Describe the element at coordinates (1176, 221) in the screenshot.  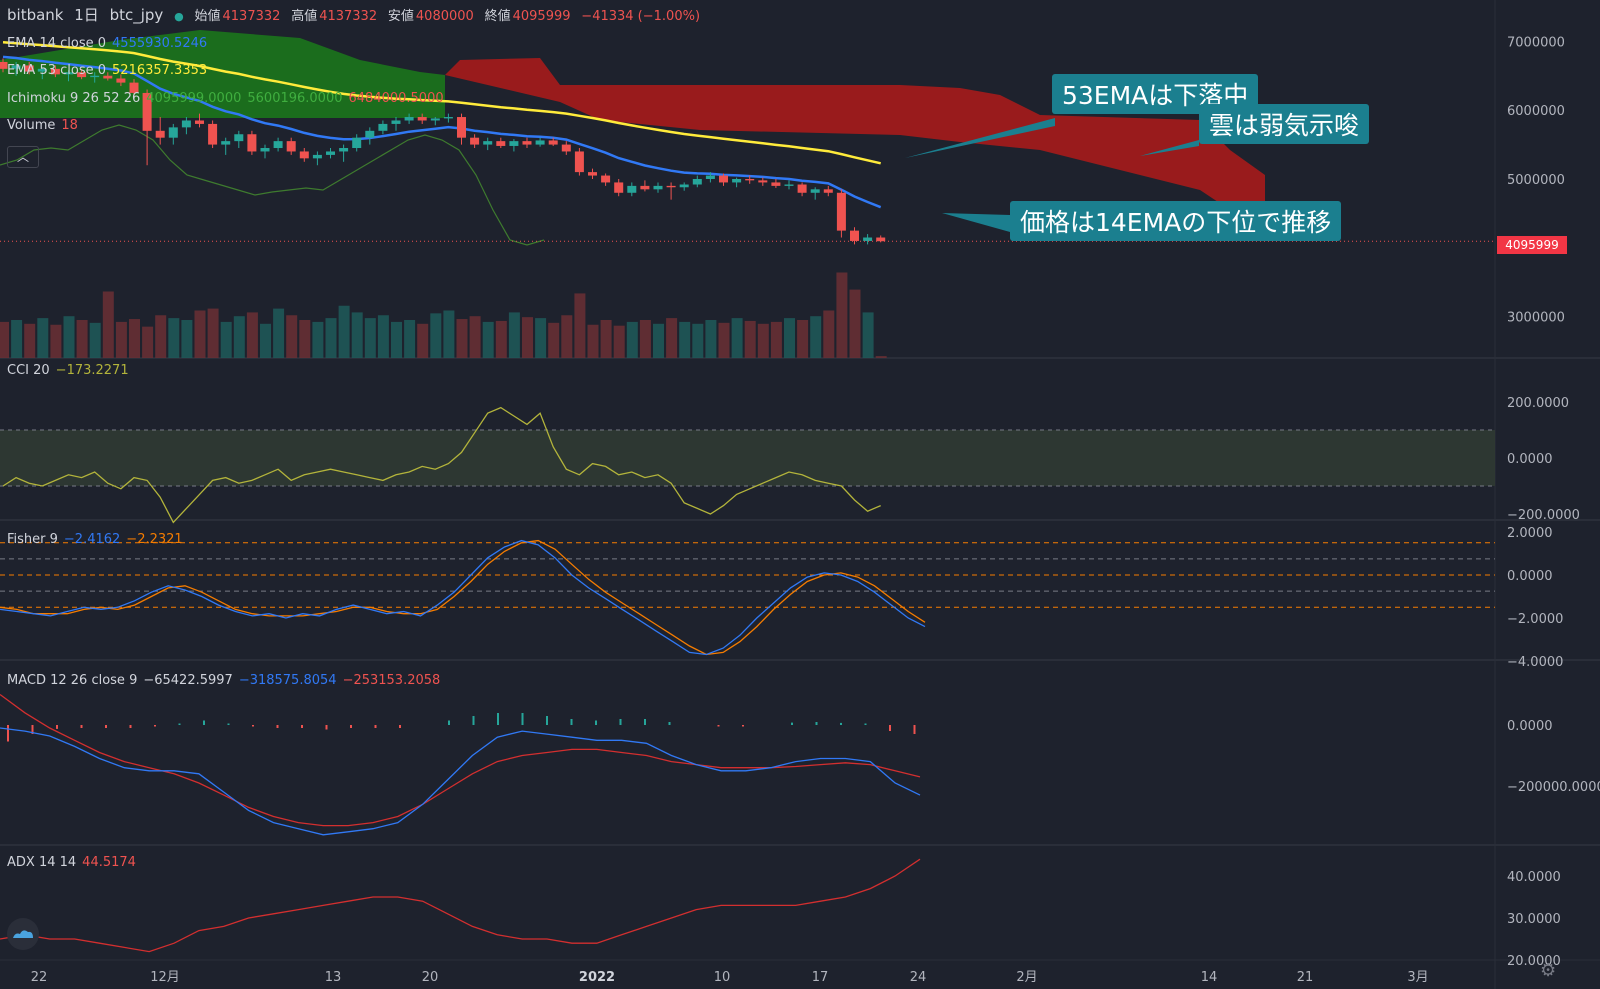
I see `annotation-price: 価格は14EMAの下位で推移` at that location.